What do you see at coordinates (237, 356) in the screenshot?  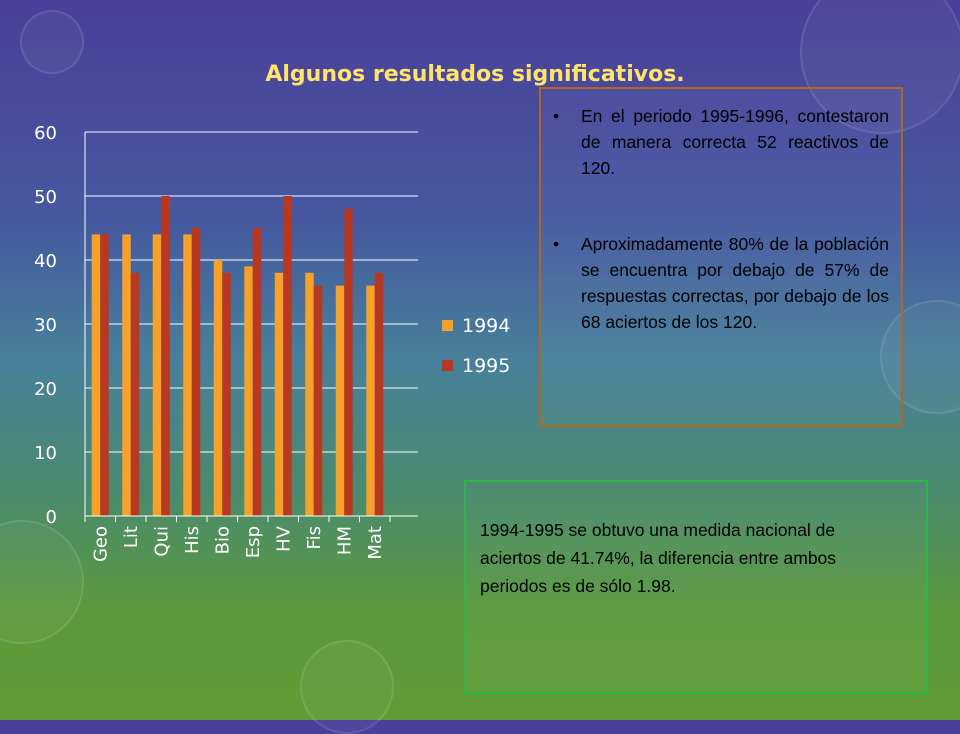 I see `bars` at bounding box center [237, 356].